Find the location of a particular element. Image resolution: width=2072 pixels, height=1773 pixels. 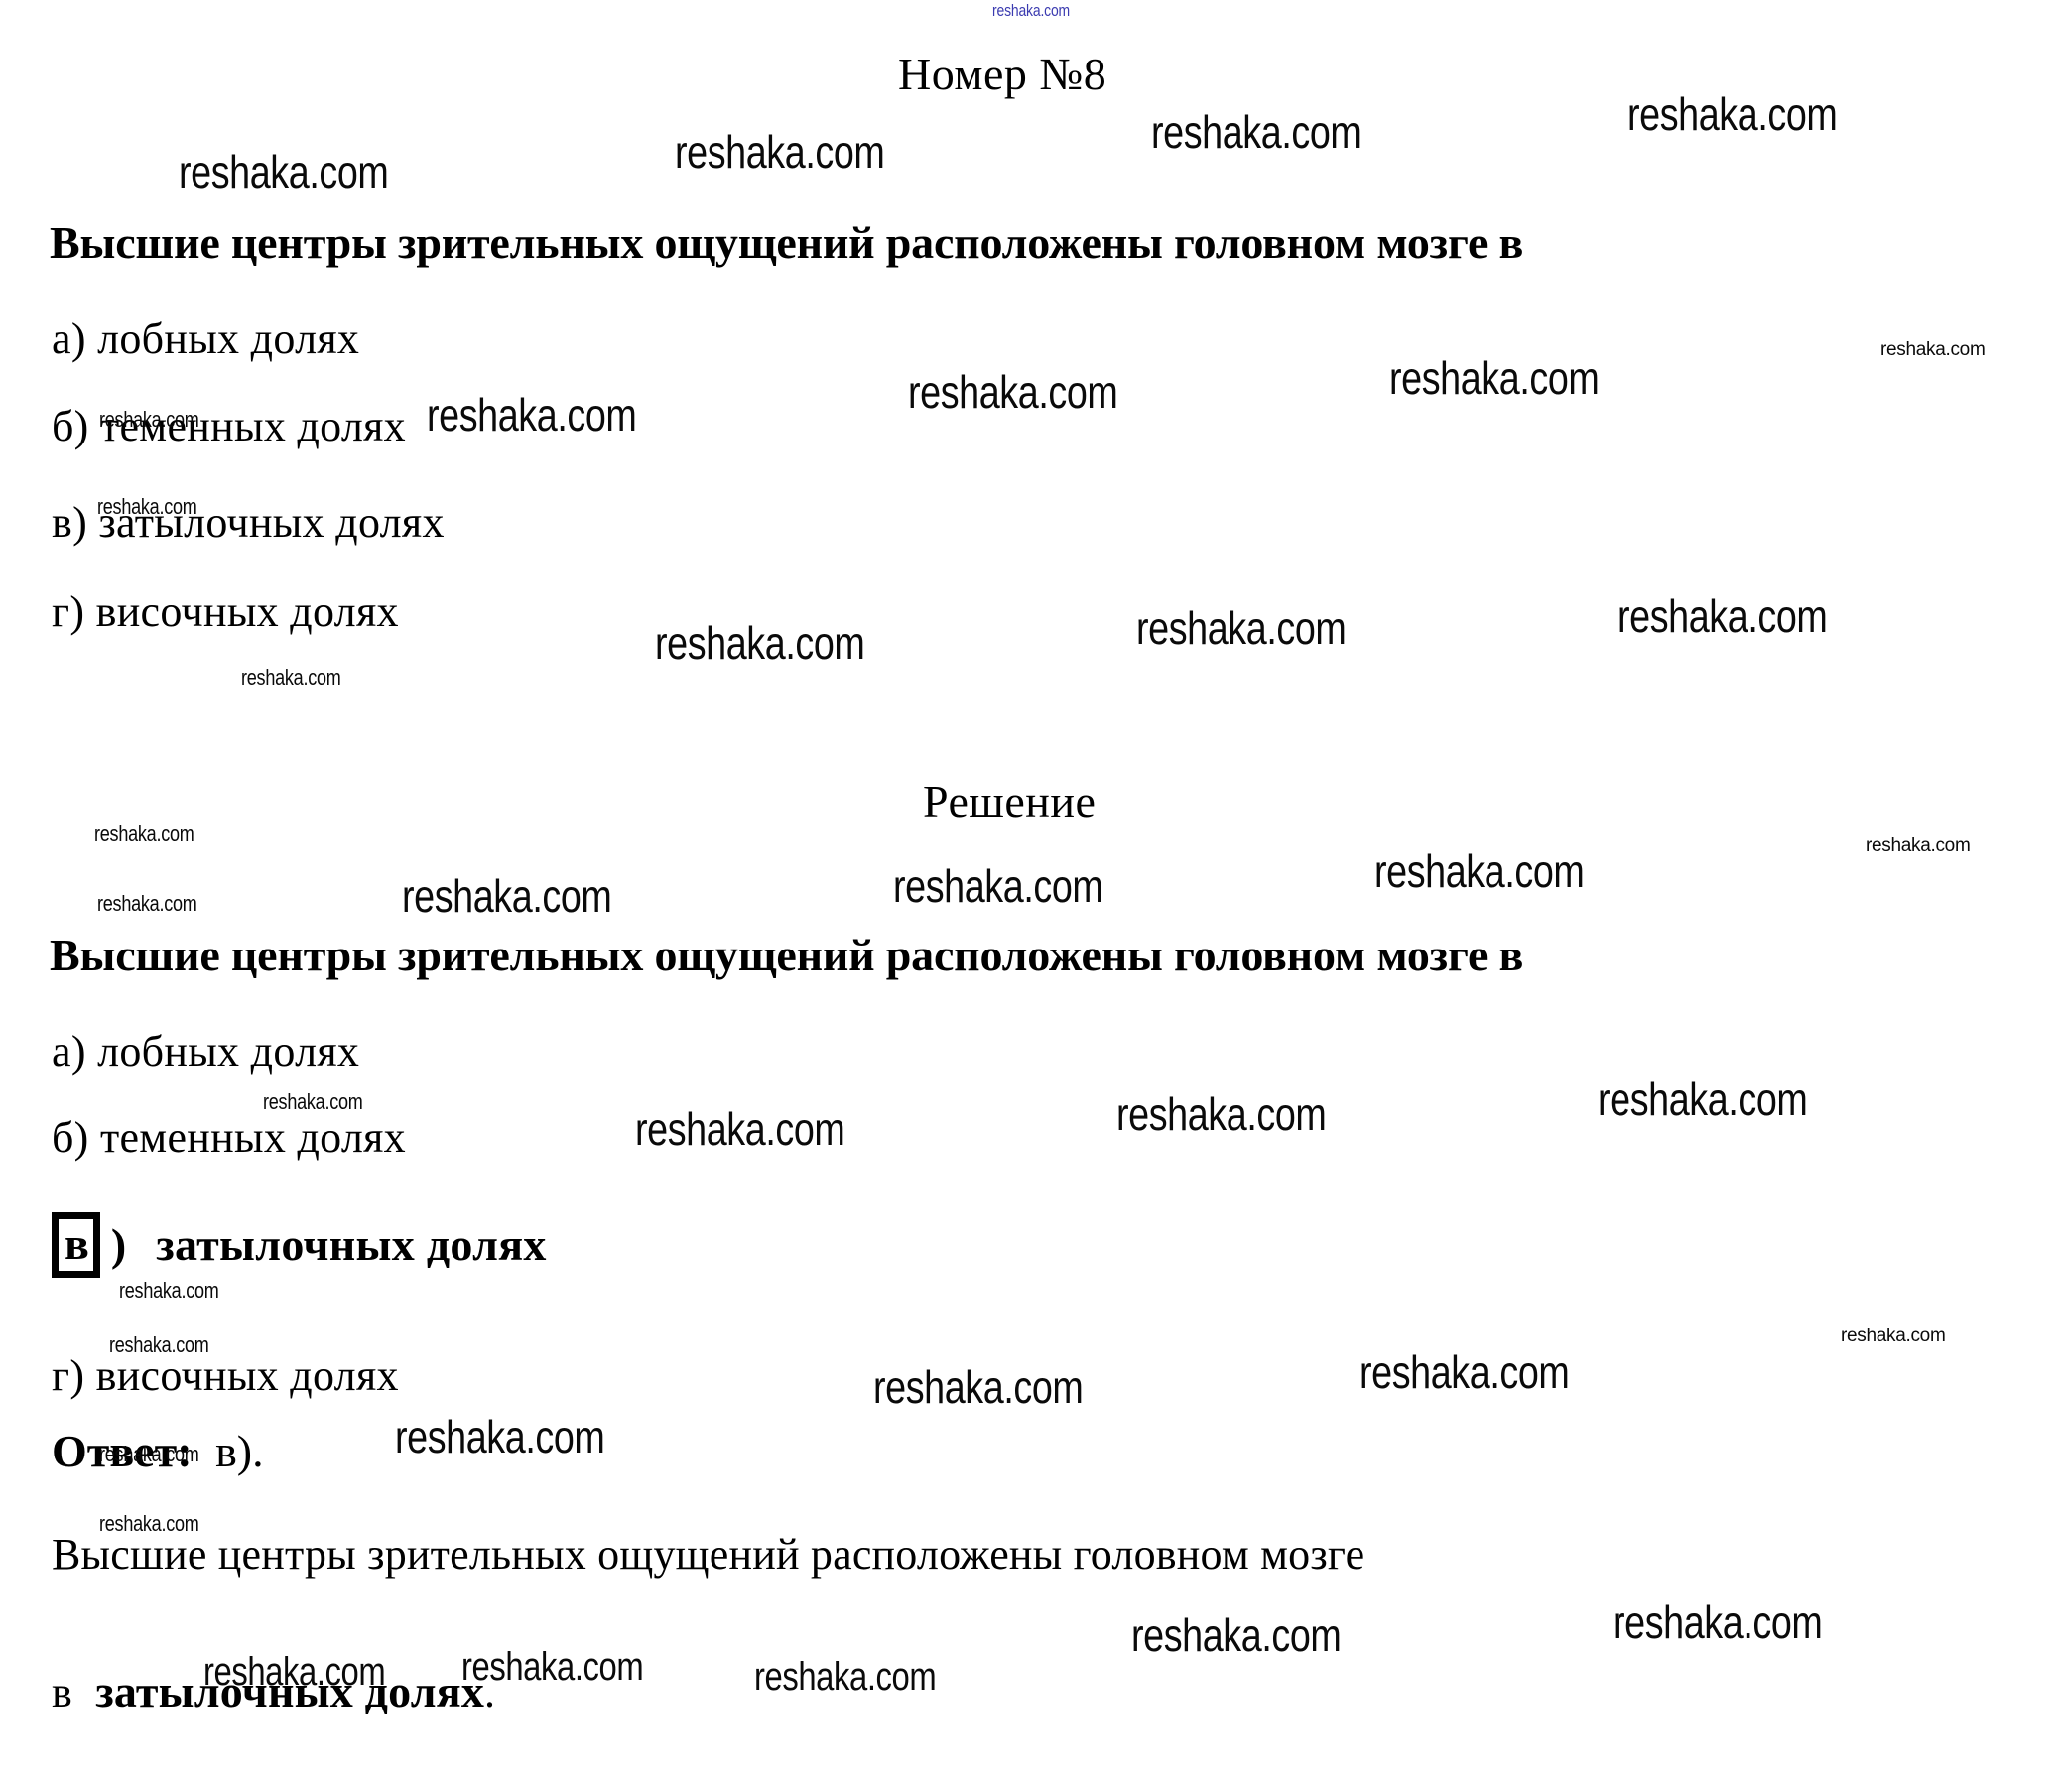

solution-option-b: б) теменных долях is located at coordinates (229, 1138).